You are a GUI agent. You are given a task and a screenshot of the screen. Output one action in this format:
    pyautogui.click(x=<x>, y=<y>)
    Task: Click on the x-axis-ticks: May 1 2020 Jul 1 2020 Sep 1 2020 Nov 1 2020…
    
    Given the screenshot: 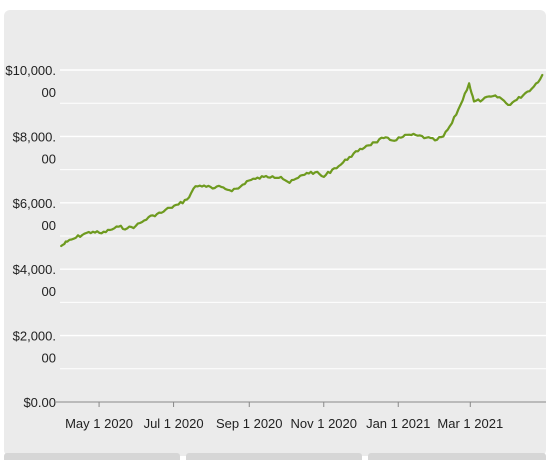 What is the action you would take?
    pyautogui.click(x=284, y=416)
    